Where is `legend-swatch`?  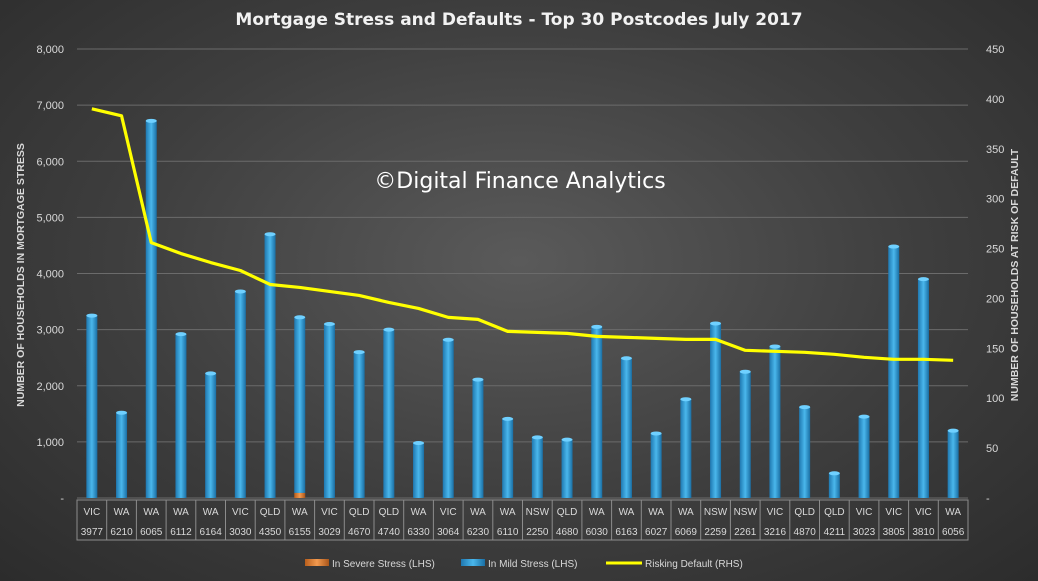 legend-swatch is located at coordinates (317, 562).